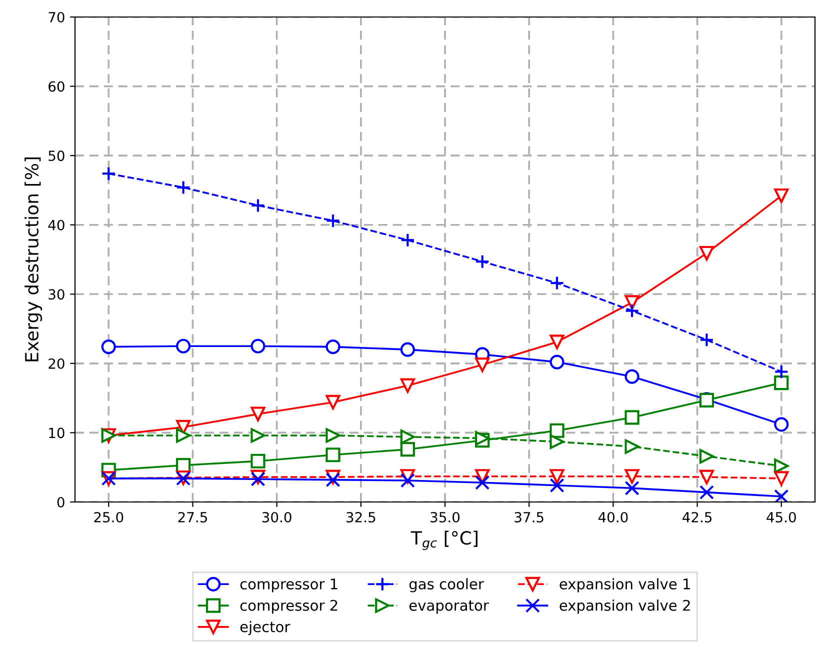  I want to click on legend-label: compressor 1, so click(289, 585).